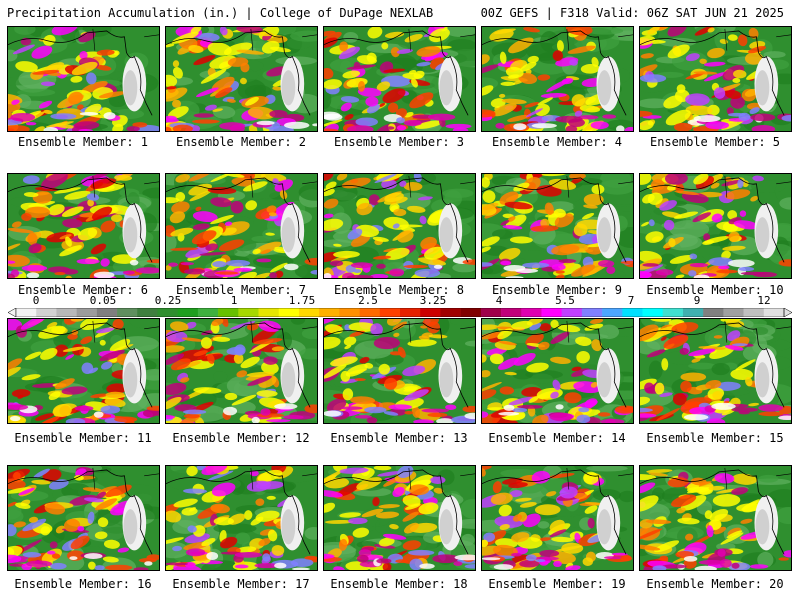 Image resolution: width=800 pixels, height=600 pixels. What do you see at coordinates (36, 300) in the screenshot?
I see `colorbar-tick-label: 0` at bounding box center [36, 300].